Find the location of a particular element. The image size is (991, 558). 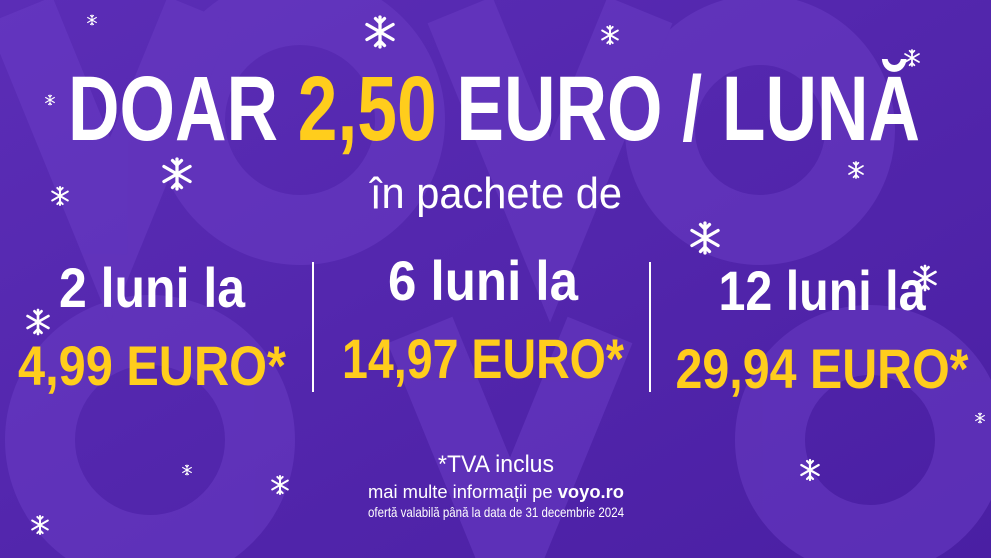

offer-price: 29,94 EURO* is located at coordinates (822, 368).